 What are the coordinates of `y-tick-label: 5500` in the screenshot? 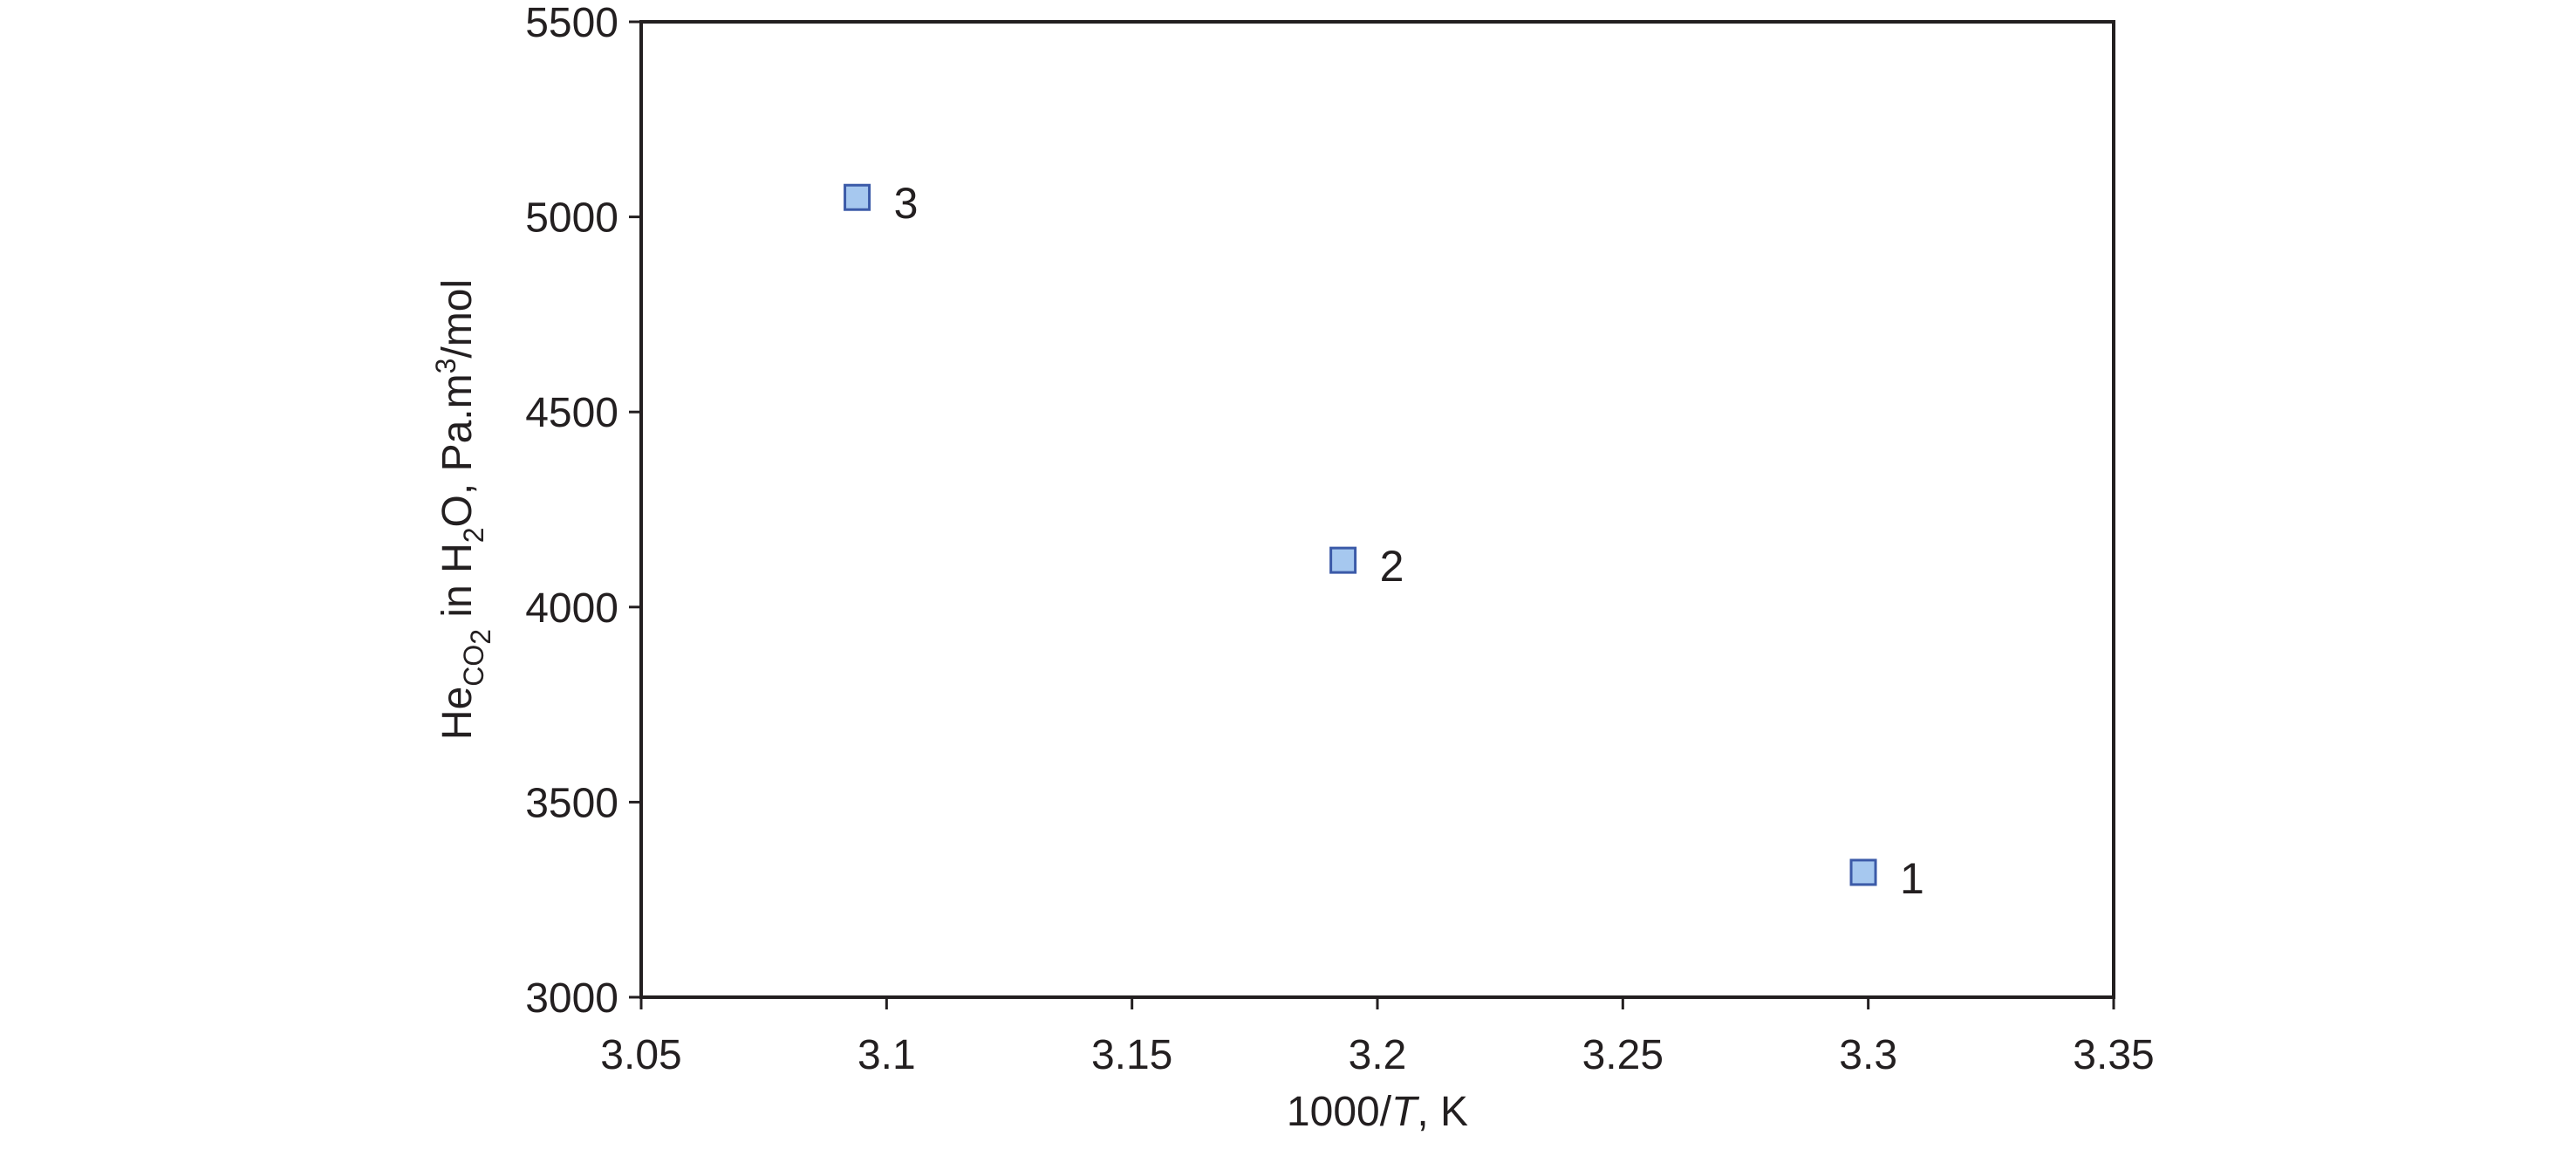 It's located at (571, 23).